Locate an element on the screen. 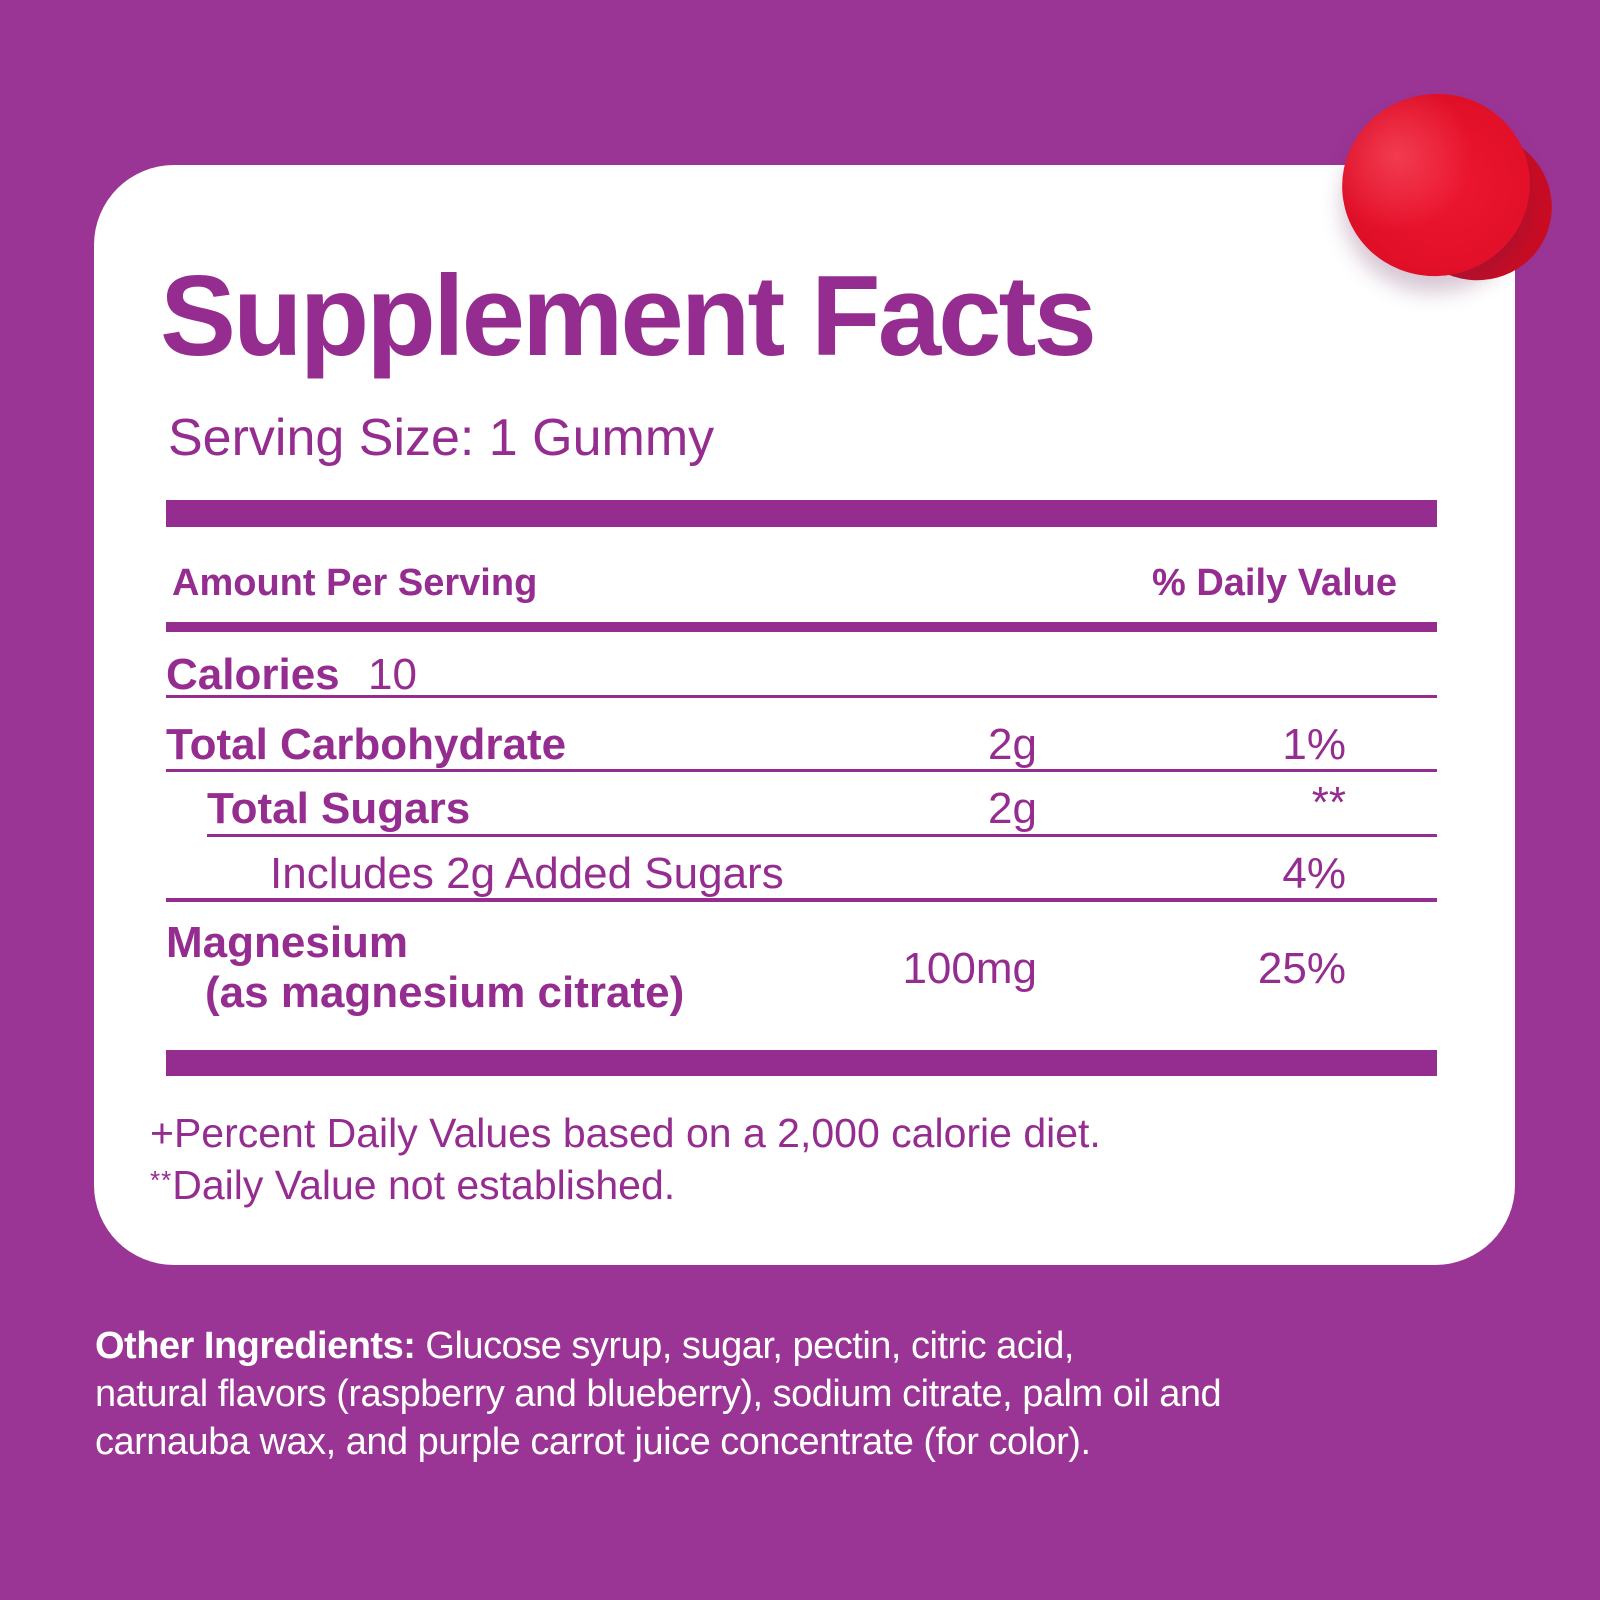  separator-line-carbohydrate is located at coordinates (801, 770).